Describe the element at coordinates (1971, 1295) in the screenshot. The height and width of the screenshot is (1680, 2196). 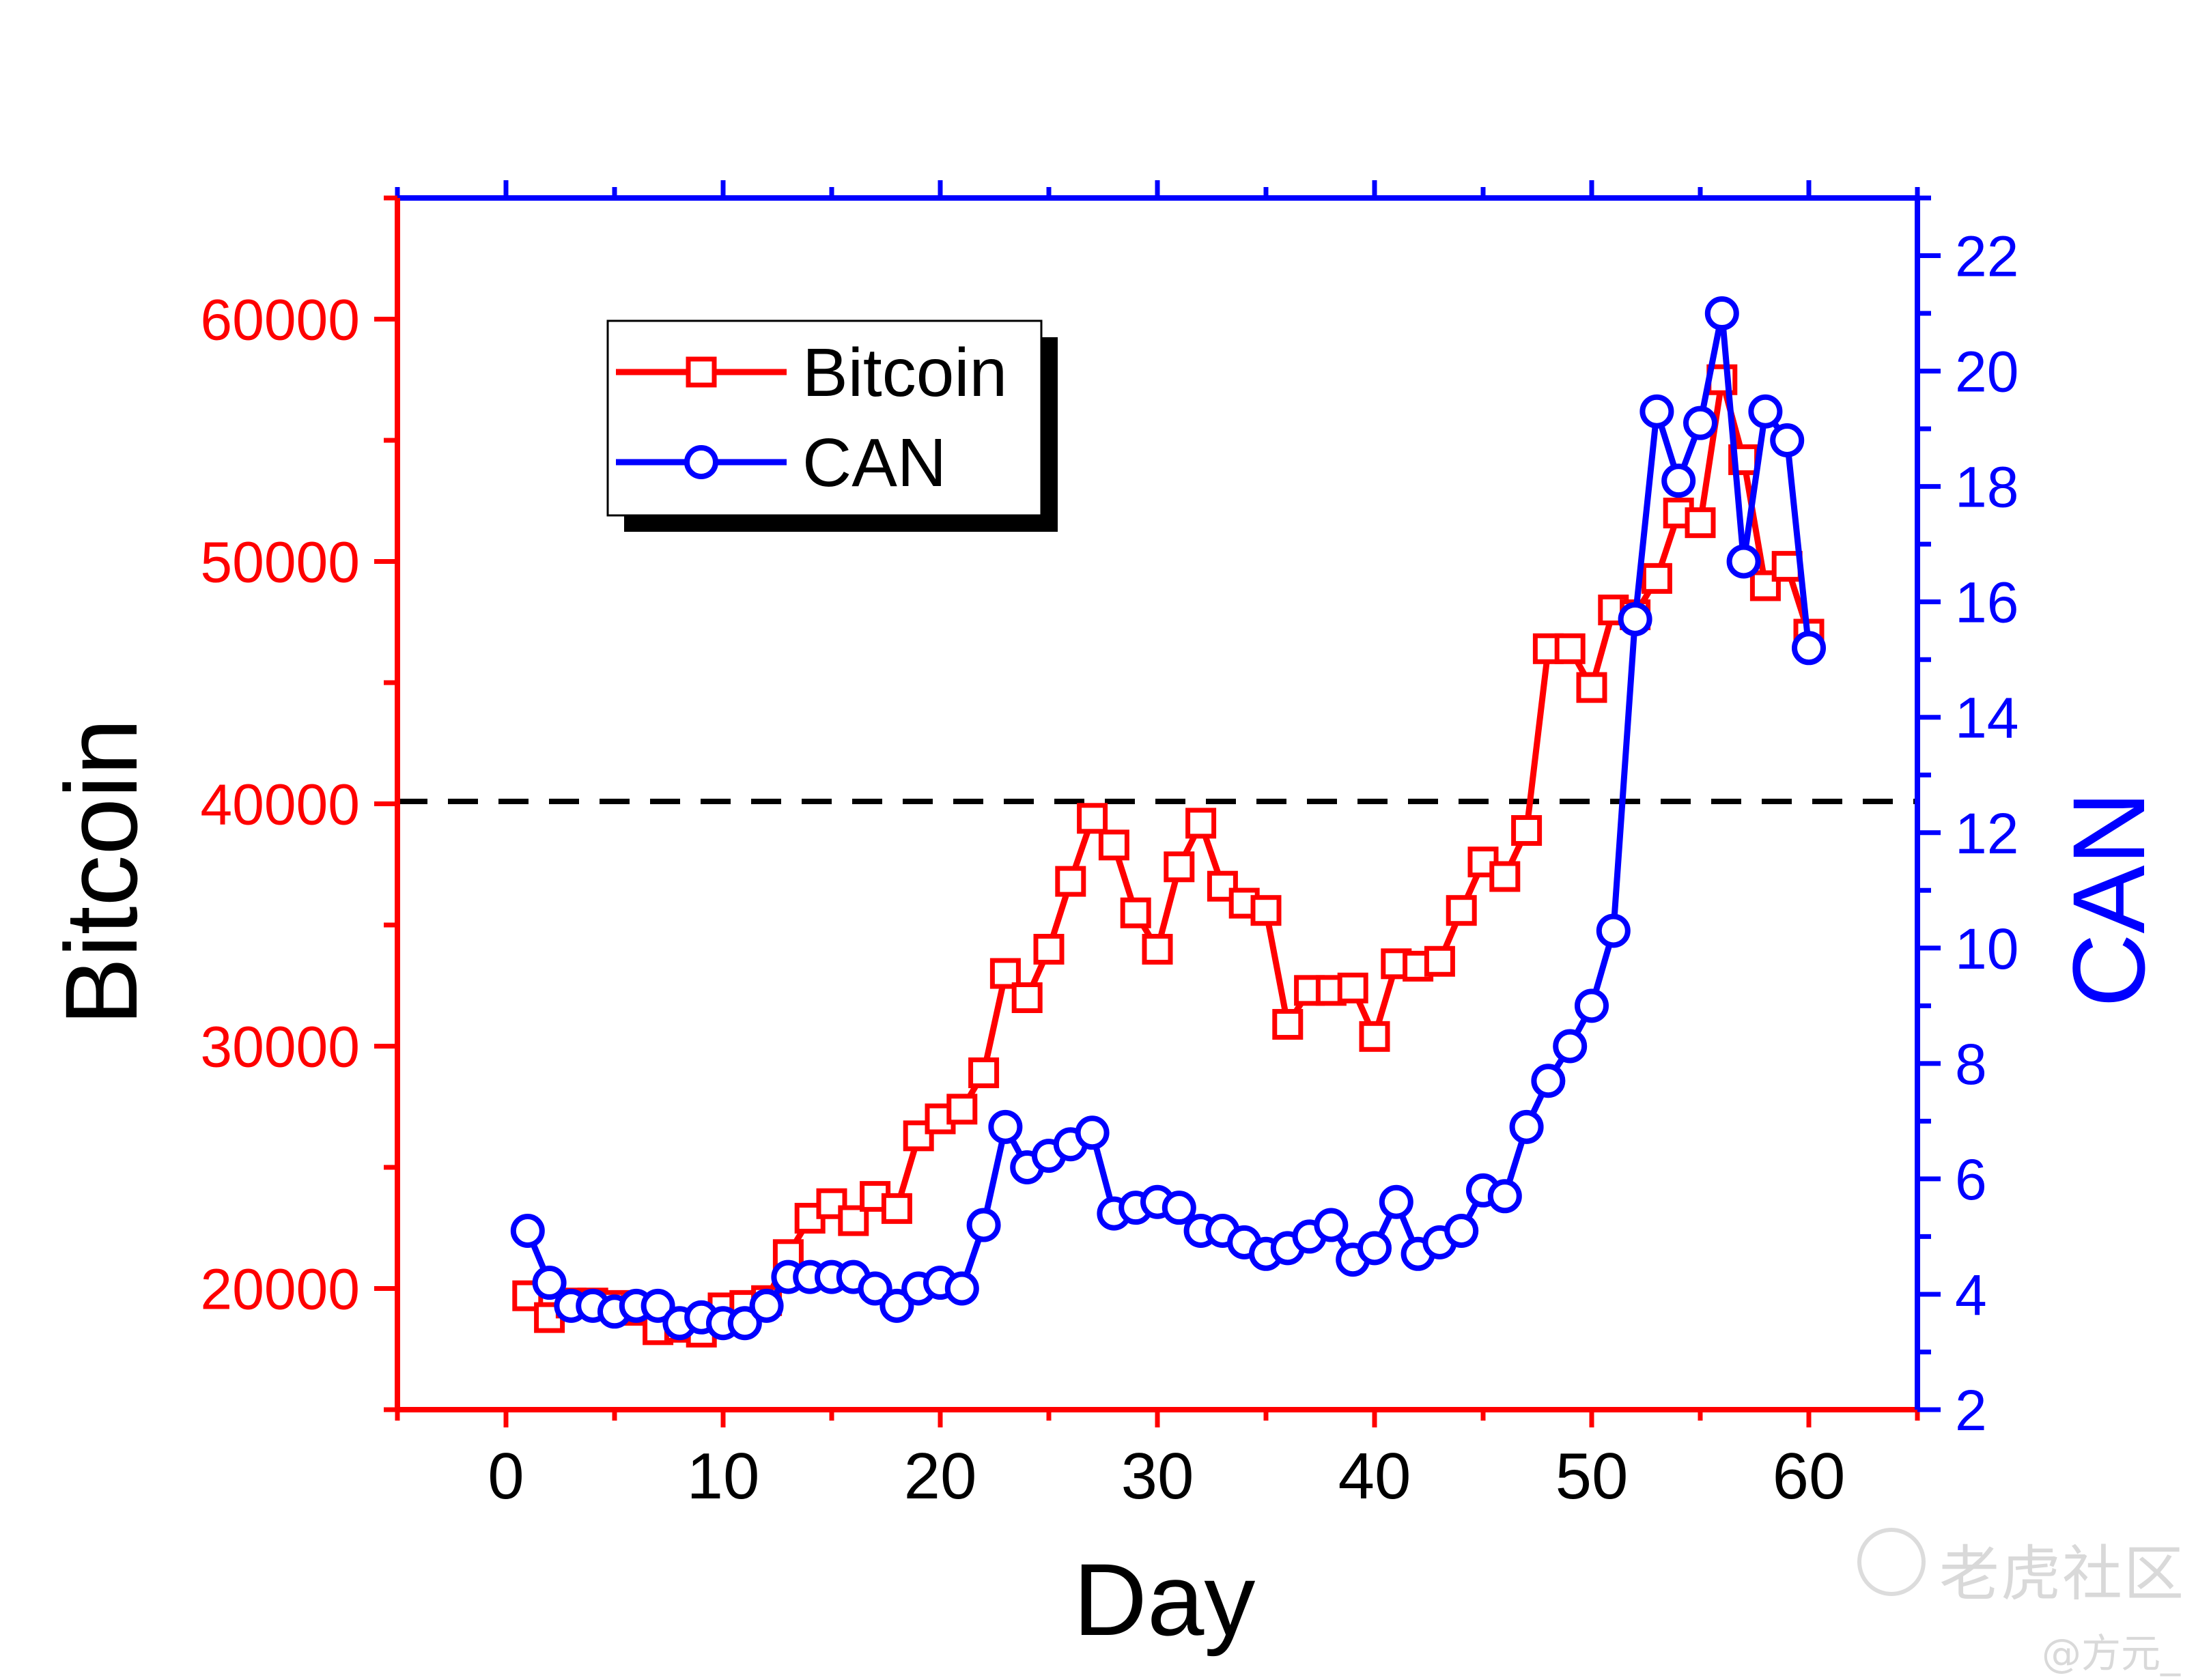
I see `y-right-tick-label: 4` at that location.